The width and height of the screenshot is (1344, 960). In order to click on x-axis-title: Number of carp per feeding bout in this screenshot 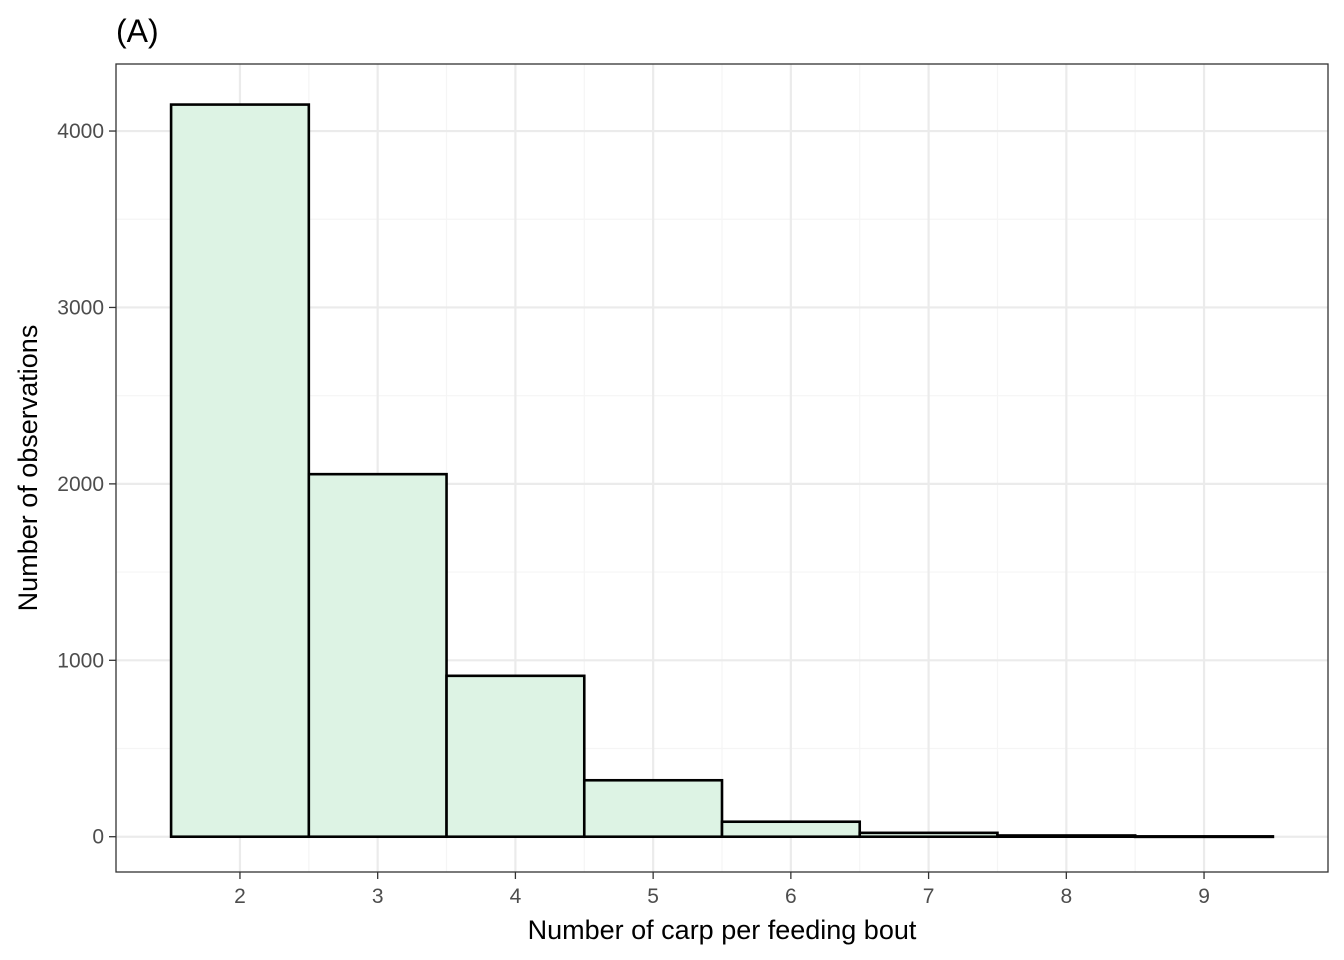, I will do `click(722, 930)`.